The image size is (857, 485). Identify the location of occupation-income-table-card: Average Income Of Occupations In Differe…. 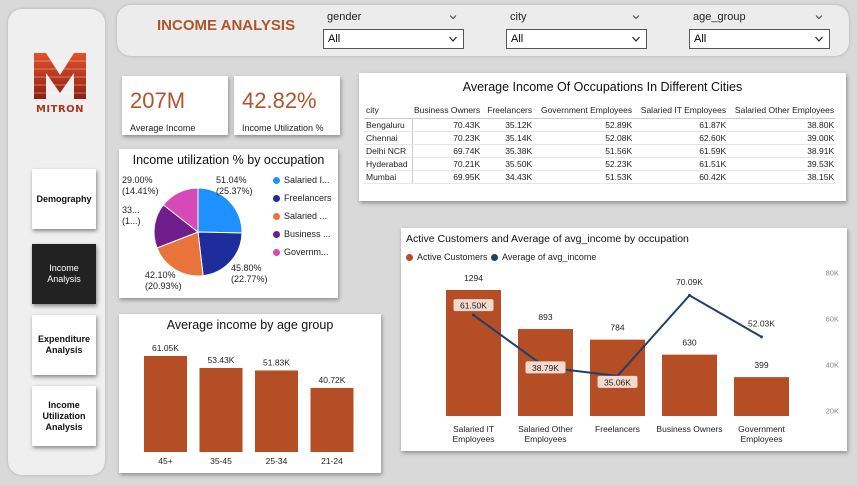
(602, 137).